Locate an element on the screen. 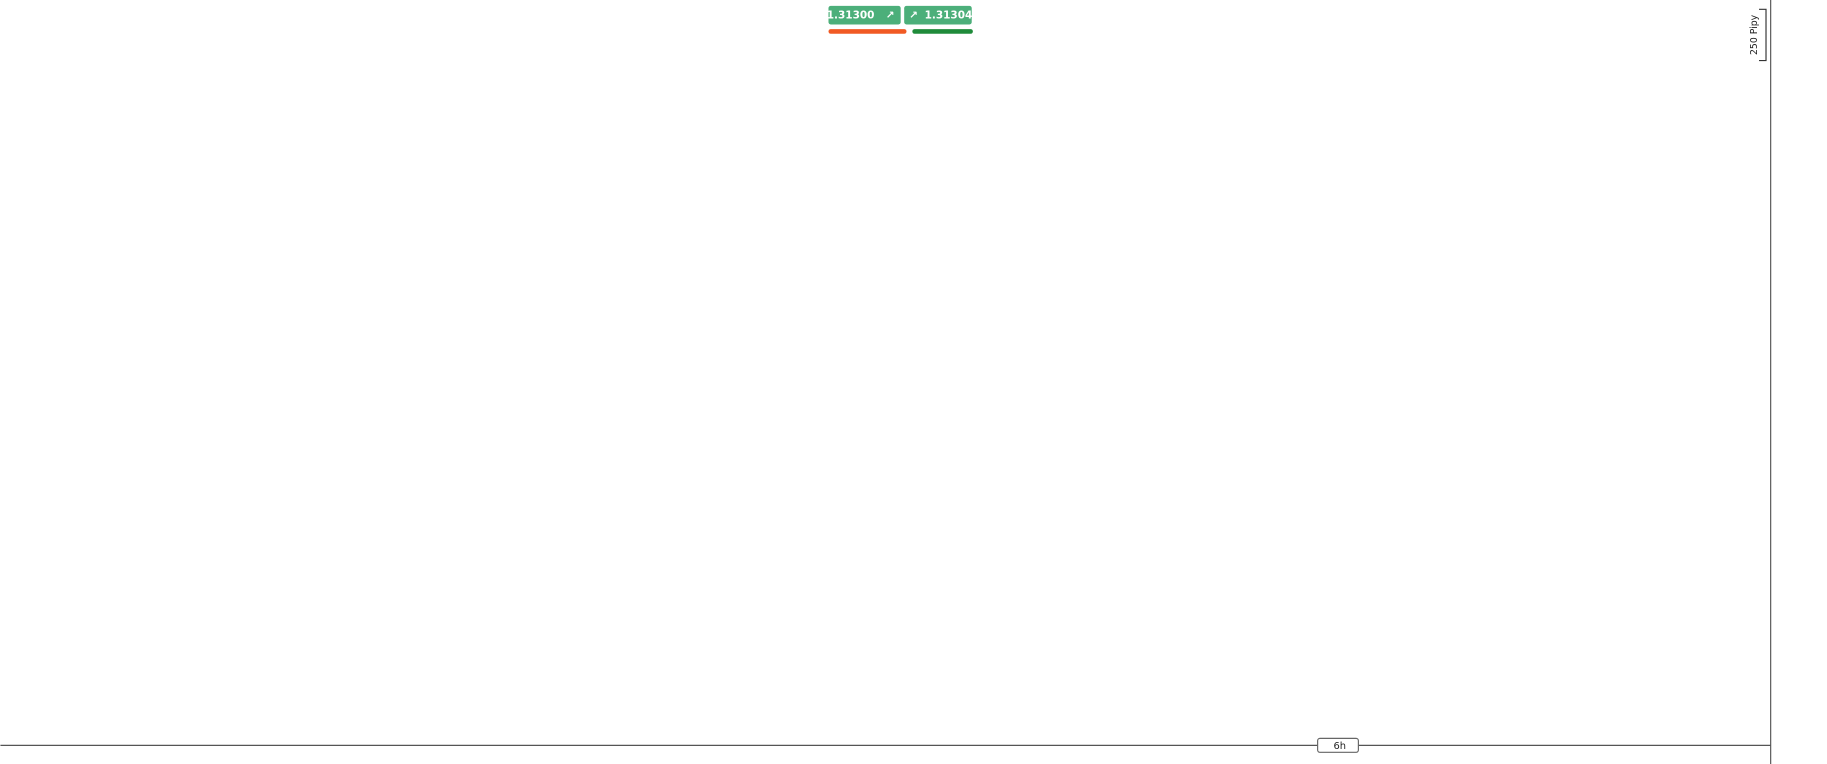  sell-button is located at coordinates (864, 15).